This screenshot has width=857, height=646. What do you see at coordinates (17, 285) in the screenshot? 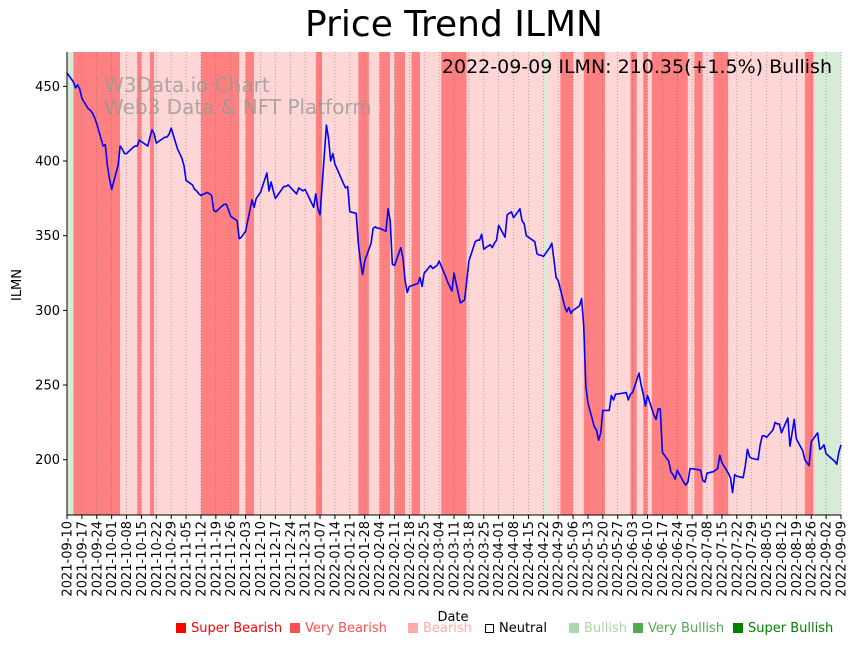
I see `y-axis-label: ILMN` at bounding box center [17, 285].